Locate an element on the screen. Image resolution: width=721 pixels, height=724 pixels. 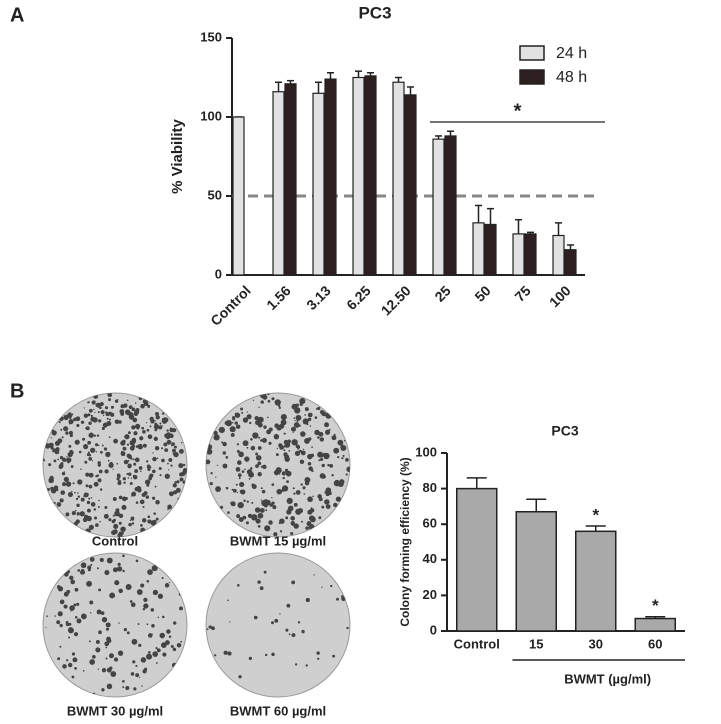
x-tick-label: 100 is located at coordinates (560, 296).